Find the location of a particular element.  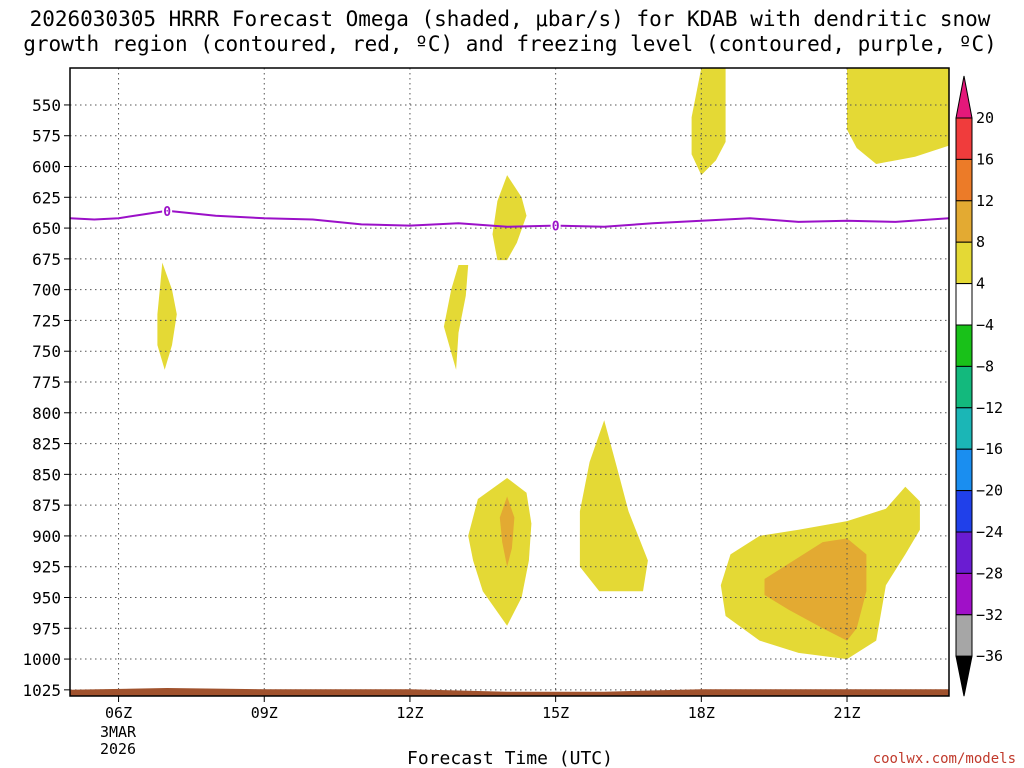

colorbar-label: 4 is located at coordinates (980, 284).